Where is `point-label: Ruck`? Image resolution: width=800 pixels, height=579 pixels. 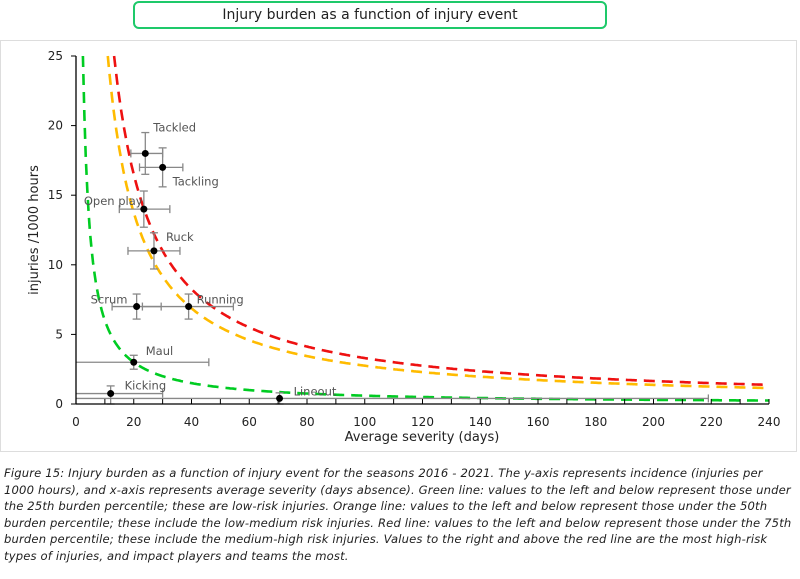 point-label: Ruck is located at coordinates (180, 237).